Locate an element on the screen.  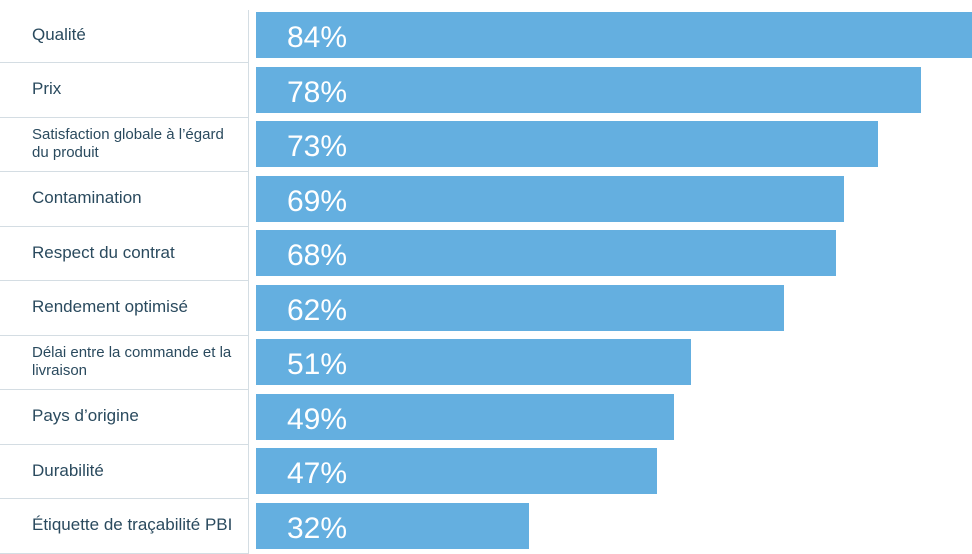
category-label: Qualité is located at coordinates (59, 34).